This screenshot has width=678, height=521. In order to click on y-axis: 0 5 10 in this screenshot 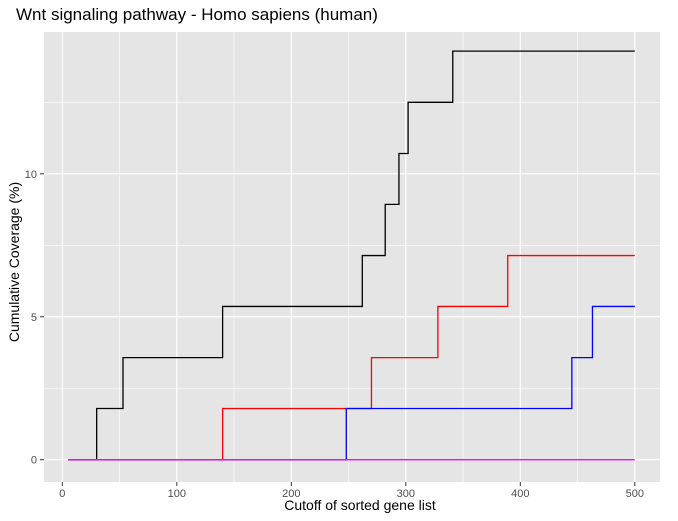, I will do `click(34, 318)`.